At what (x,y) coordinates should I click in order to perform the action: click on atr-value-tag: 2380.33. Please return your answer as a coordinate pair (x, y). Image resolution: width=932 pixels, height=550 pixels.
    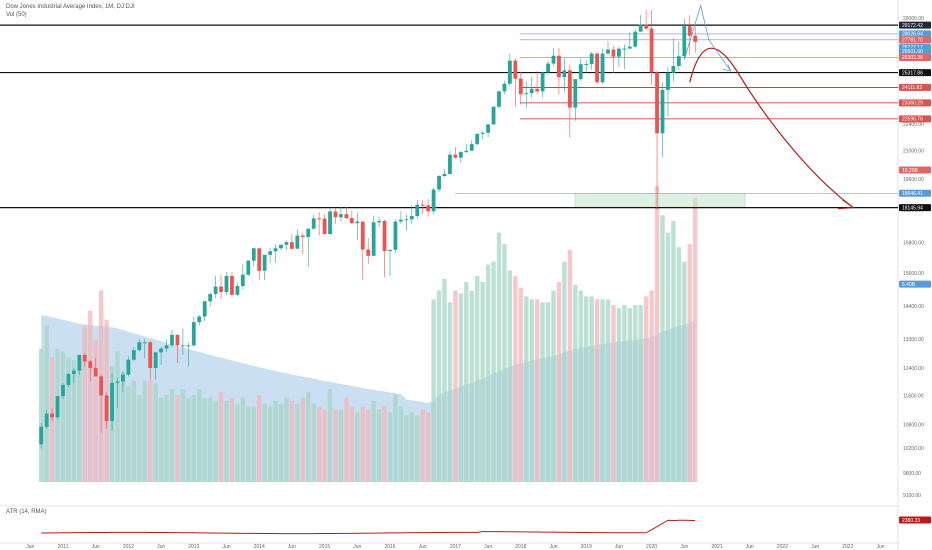
    Looking at the image, I should click on (915, 520).